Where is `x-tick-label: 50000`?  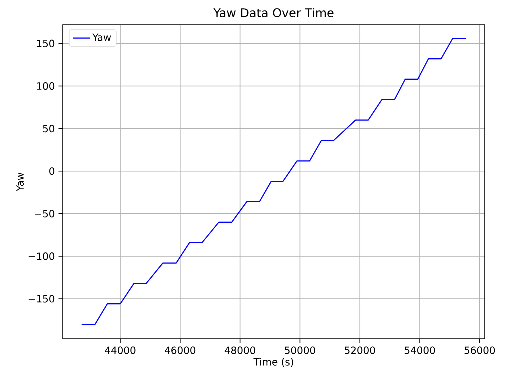 x-tick-label: 50000 is located at coordinates (300, 350).